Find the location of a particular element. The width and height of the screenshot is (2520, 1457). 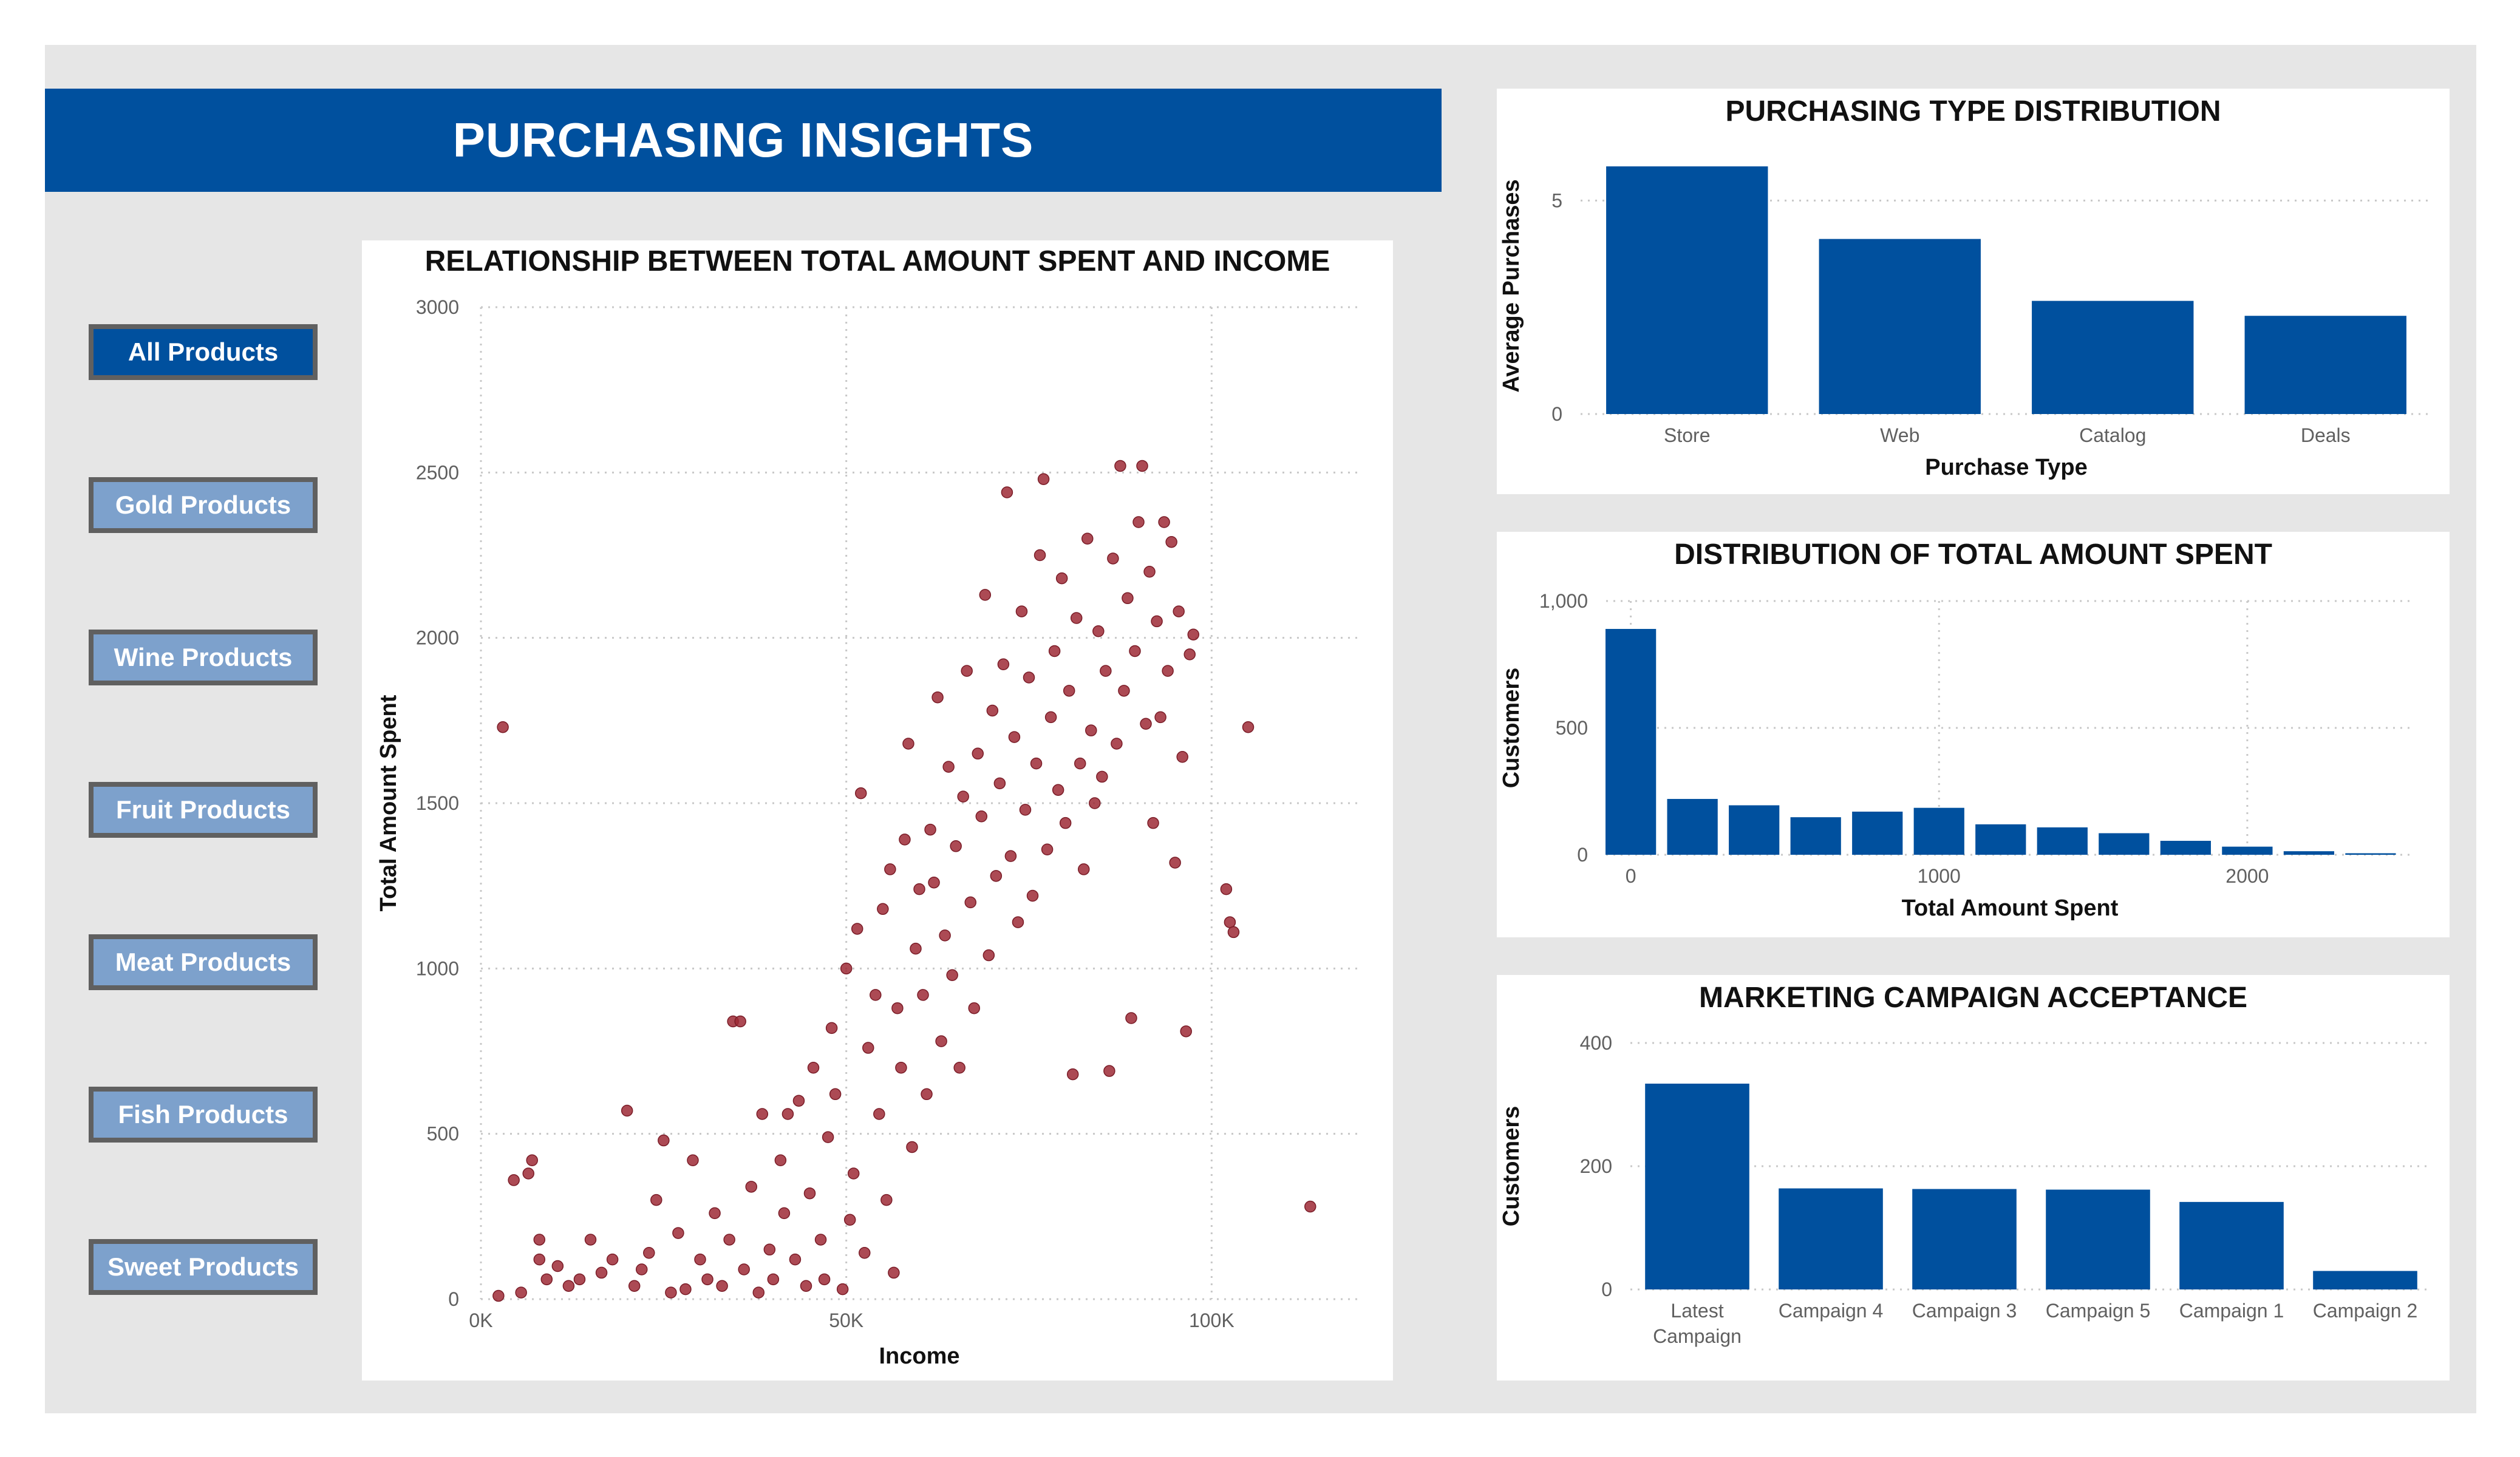

x-tick-label: Latest is located at coordinates (1696, 1311).